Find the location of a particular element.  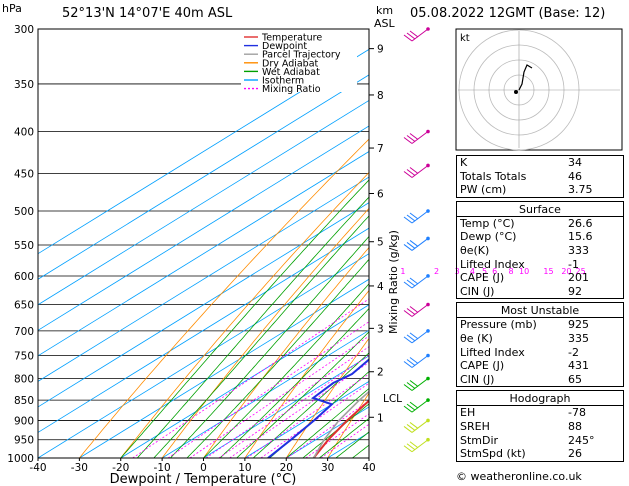

most-unstable-title: Most Unstable is located at coordinates (540, 311).